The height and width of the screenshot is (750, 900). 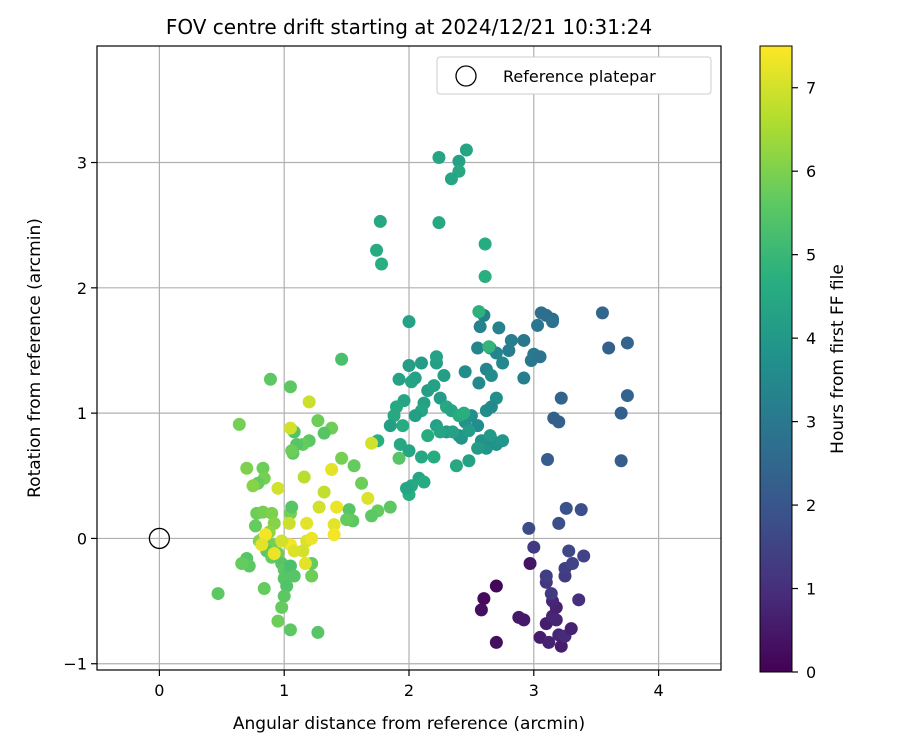 What do you see at coordinates (82, 413) in the screenshot?
I see `y-tick-label: 1` at bounding box center [82, 413].